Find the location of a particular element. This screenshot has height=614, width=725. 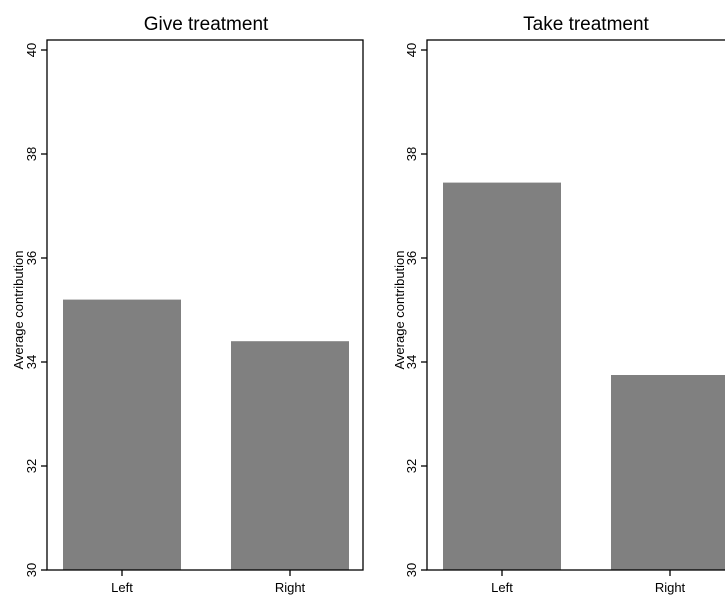

chart-title: Take treatment is located at coordinates (586, 24).